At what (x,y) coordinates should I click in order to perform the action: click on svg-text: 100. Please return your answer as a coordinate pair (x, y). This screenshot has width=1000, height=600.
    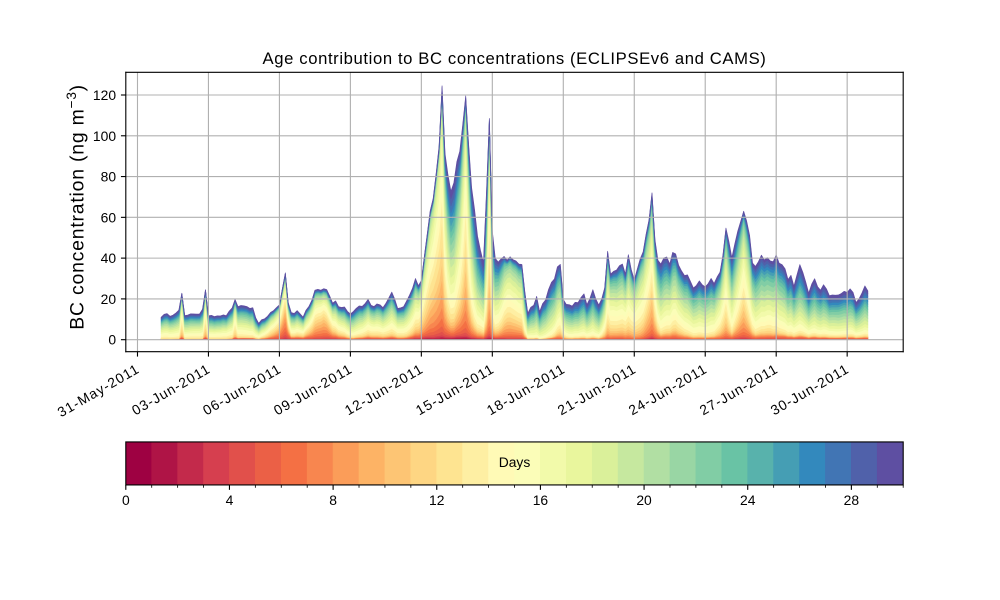
    Looking at the image, I should click on (104, 136).